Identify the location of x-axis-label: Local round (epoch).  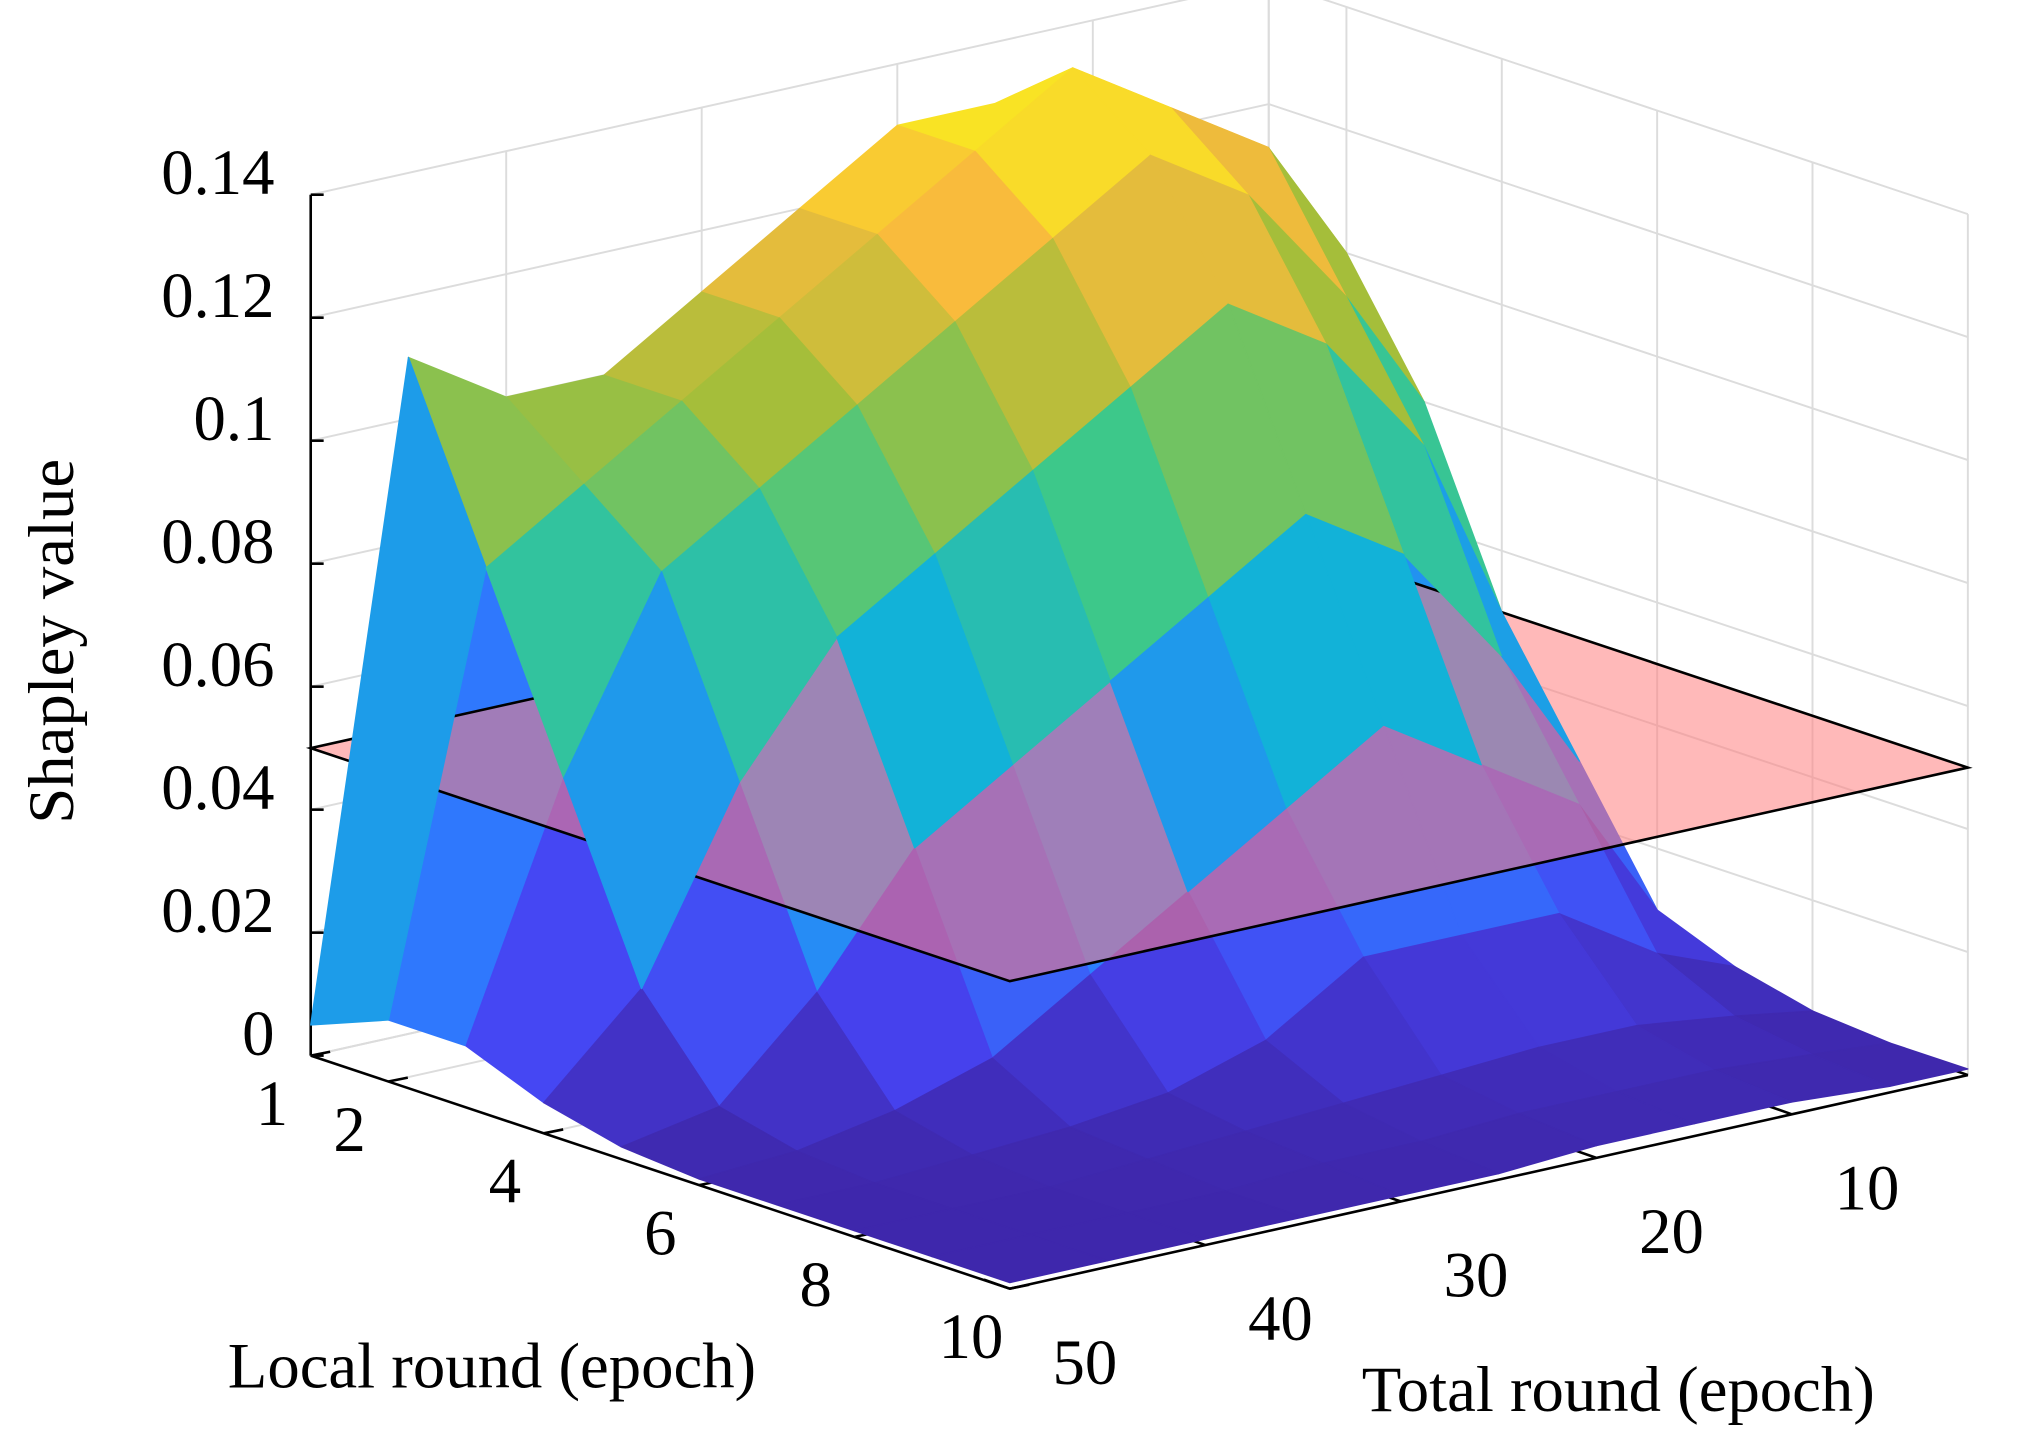
(492, 1367).